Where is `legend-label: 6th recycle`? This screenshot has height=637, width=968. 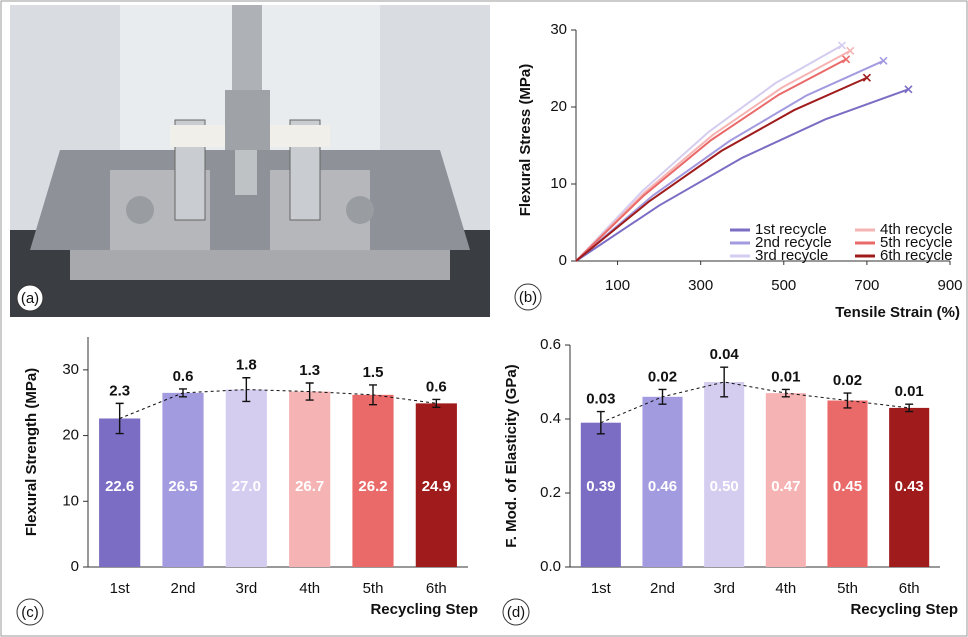
legend-label: 6th recycle is located at coordinates (916, 255).